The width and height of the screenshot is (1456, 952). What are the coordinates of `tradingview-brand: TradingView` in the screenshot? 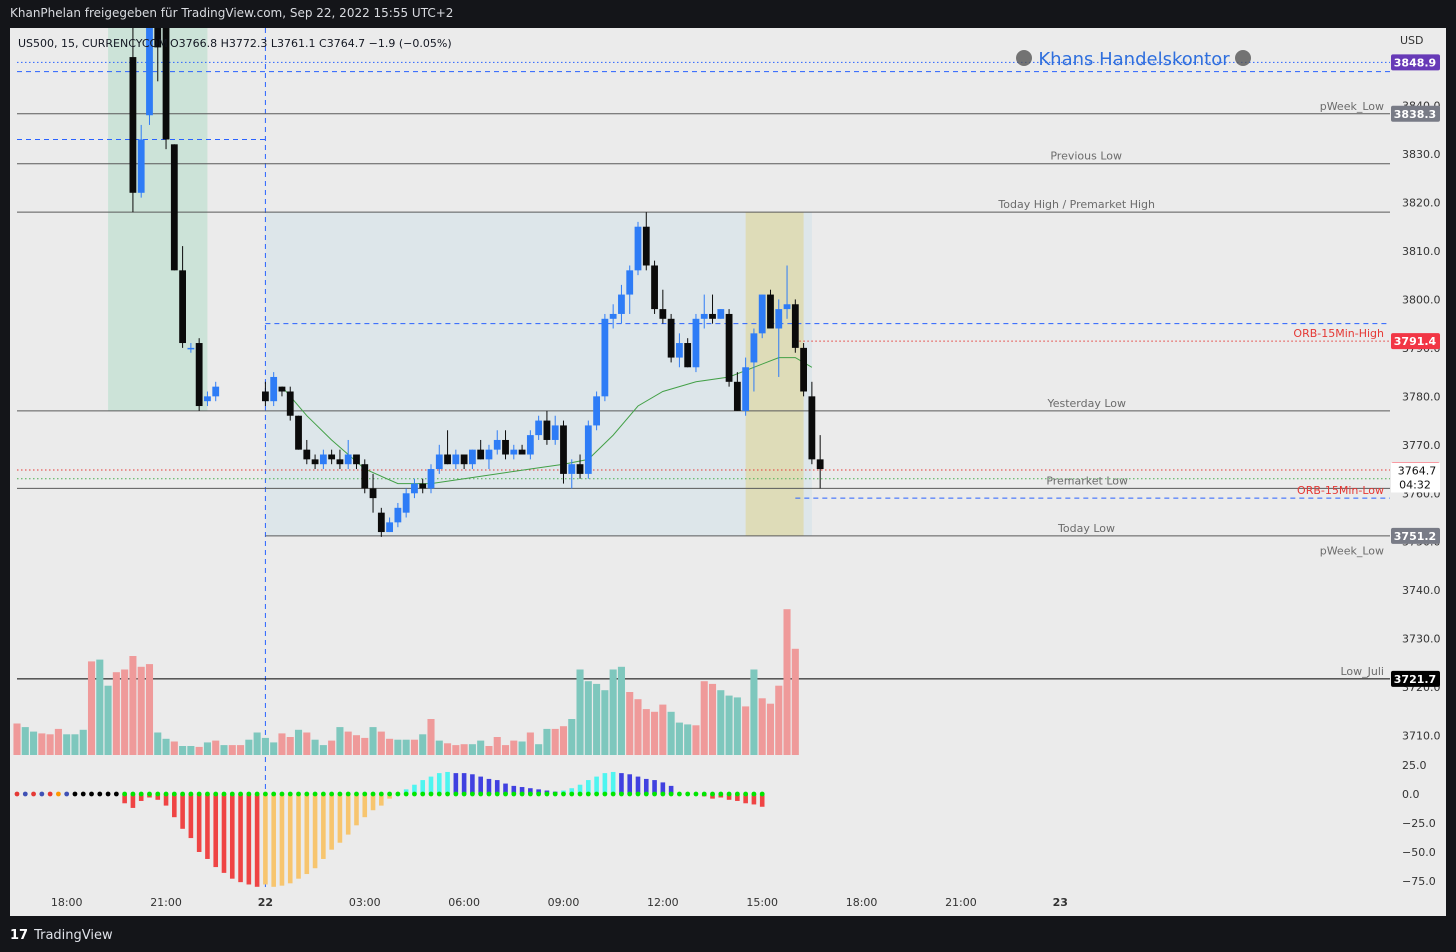 It's located at (73, 935).